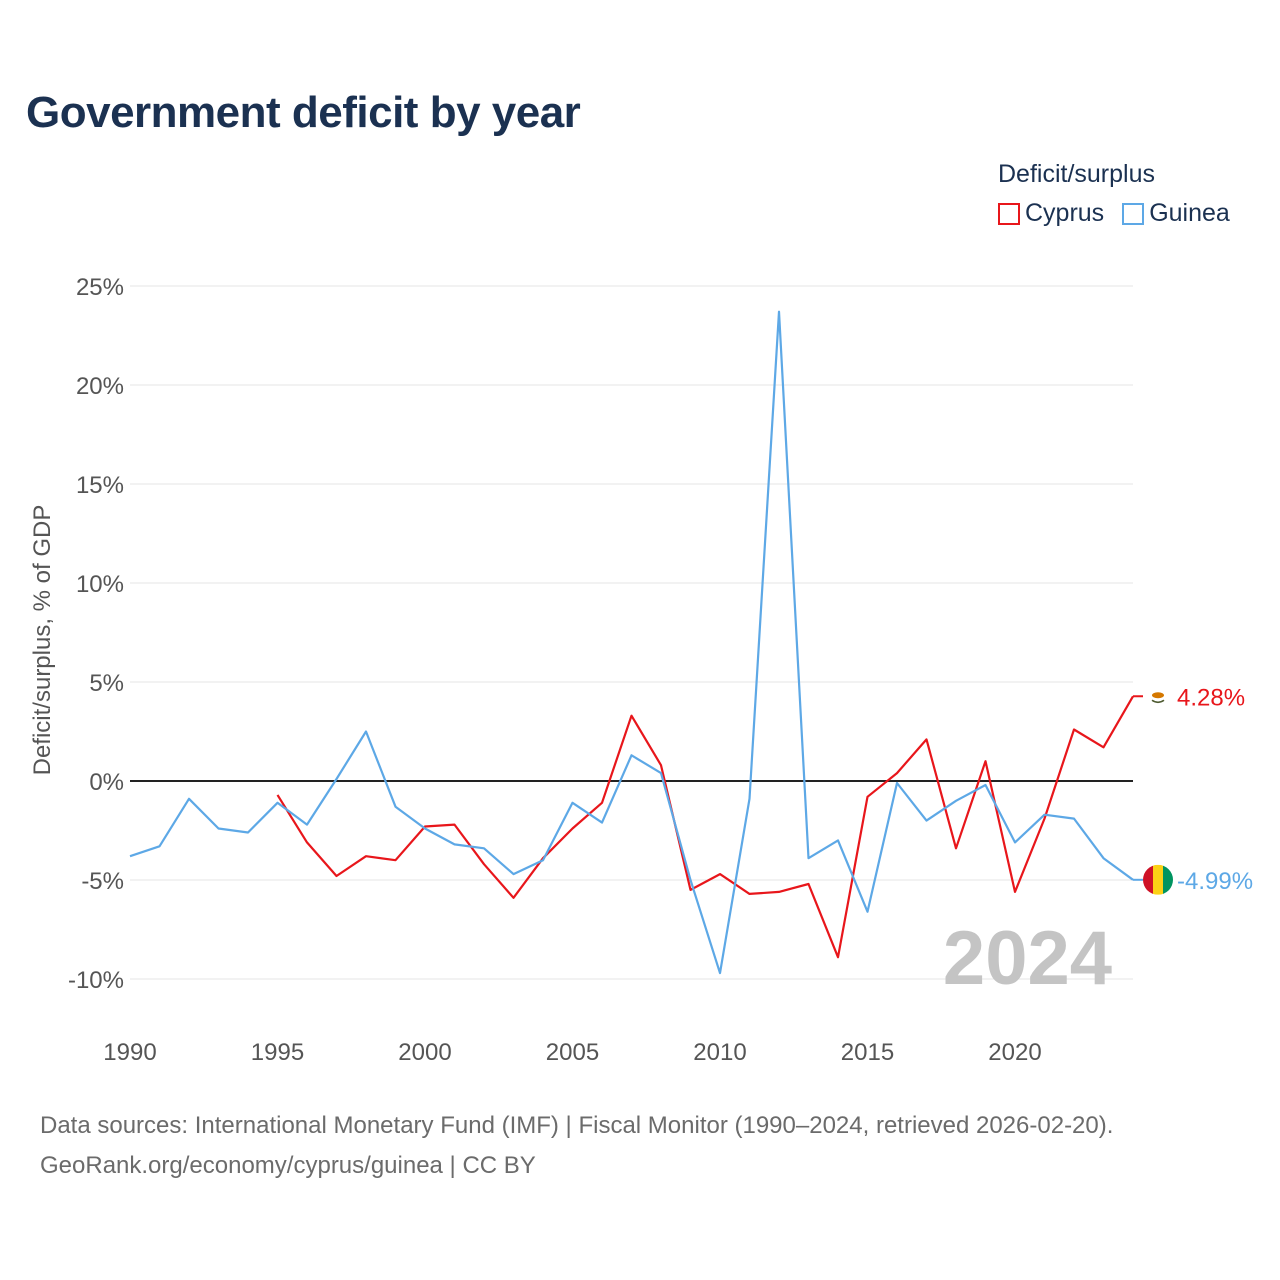 The image size is (1280, 1280). Describe the element at coordinates (100, 386) in the screenshot. I see `y-tick-label: 20%` at that location.